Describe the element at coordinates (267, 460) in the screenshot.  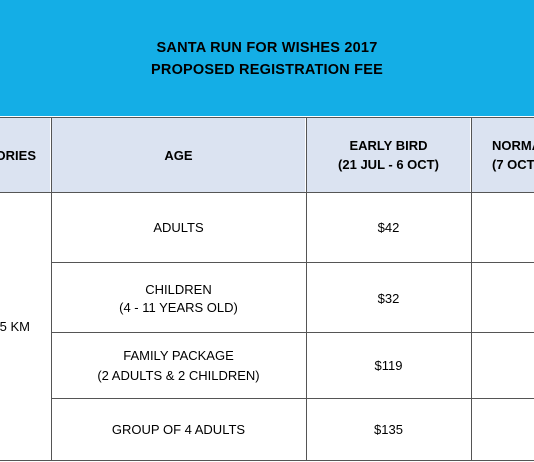
I see `table-border-bottom` at that location.